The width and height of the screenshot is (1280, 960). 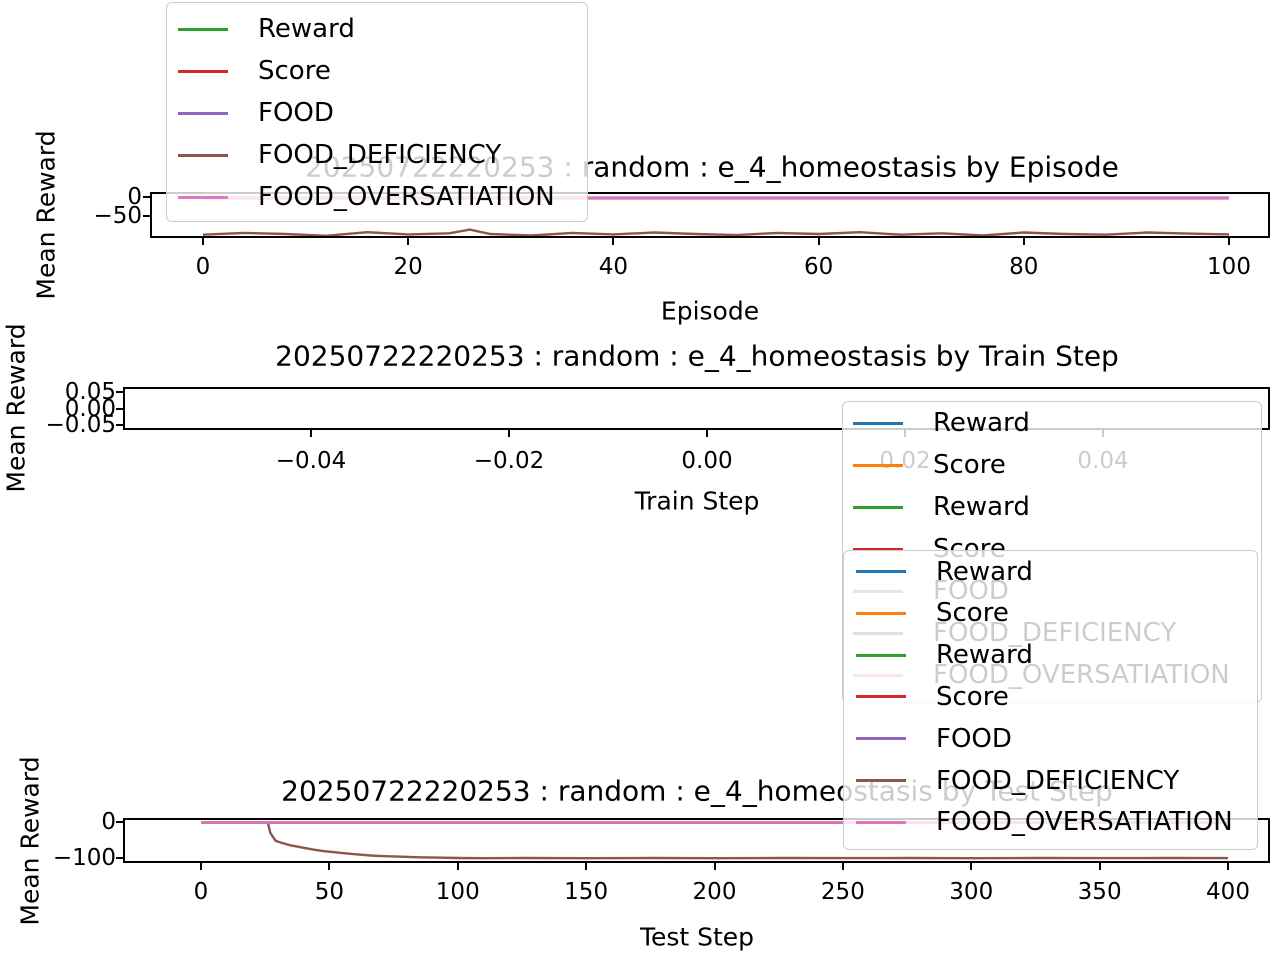 I want to click on episode-x-tick-label: 20, so click(x=408, y=267).